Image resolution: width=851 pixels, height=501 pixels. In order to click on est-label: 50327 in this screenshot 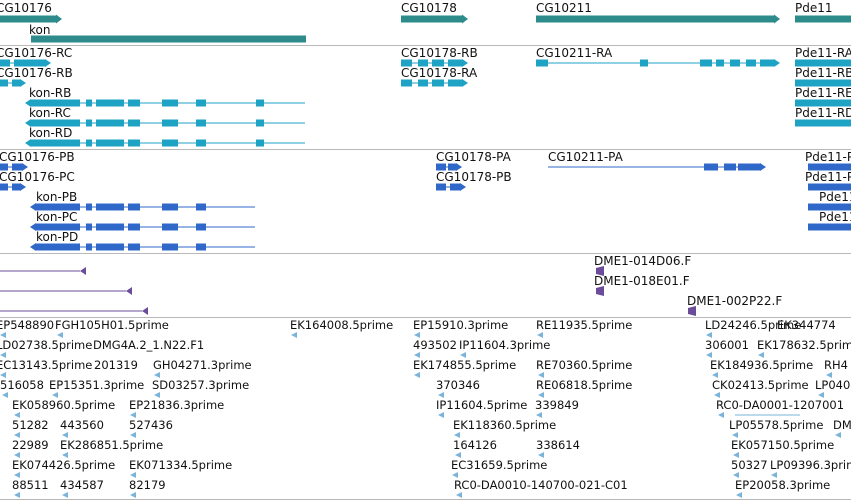, I will do `click(749, 465)`.